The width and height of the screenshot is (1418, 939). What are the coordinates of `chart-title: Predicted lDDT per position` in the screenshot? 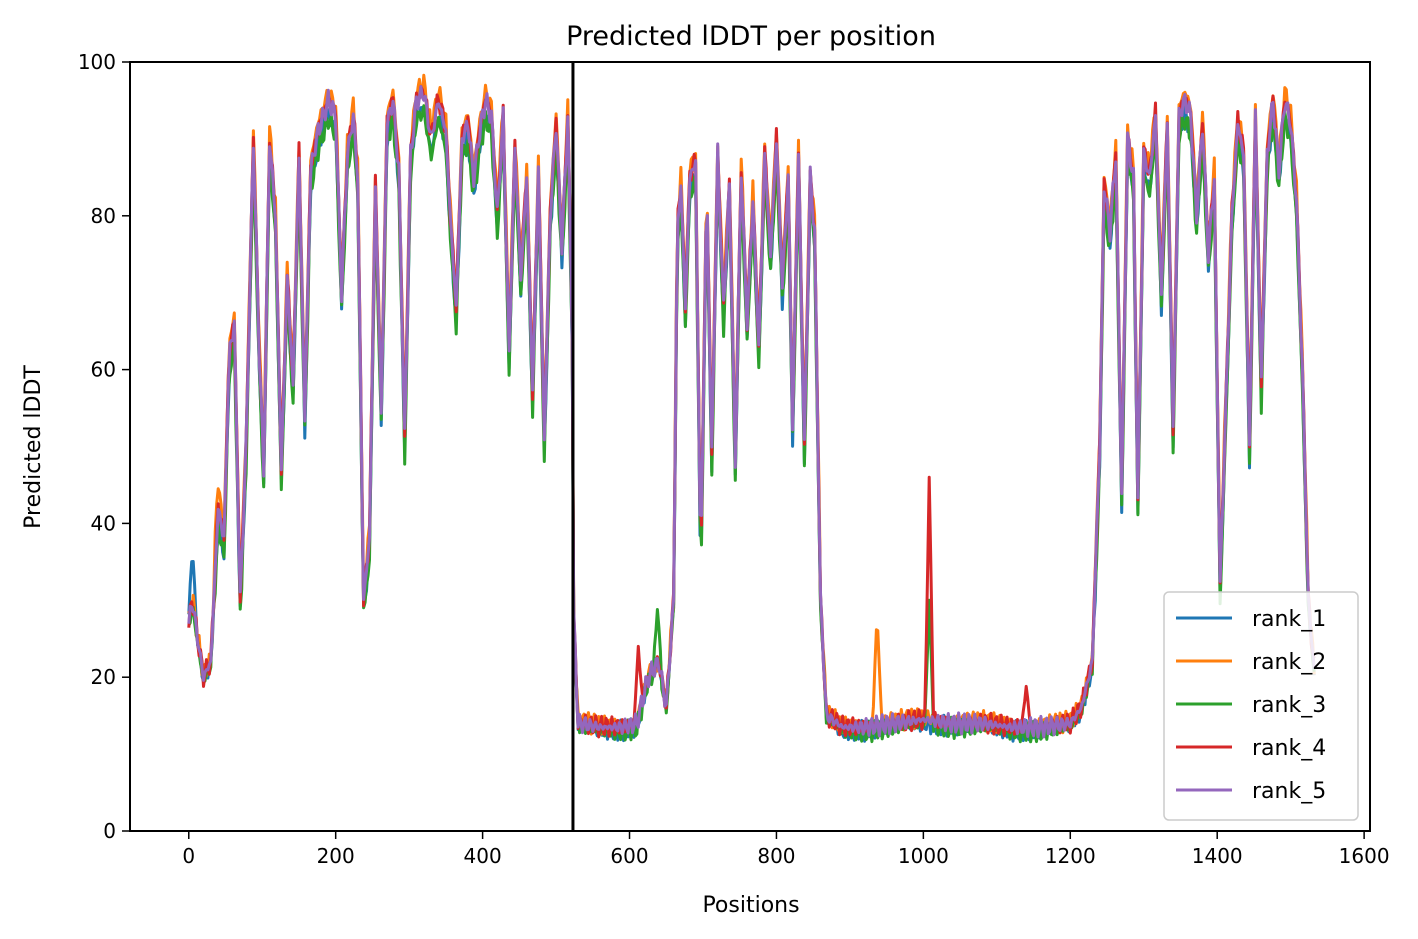 It's located at (751, 36).